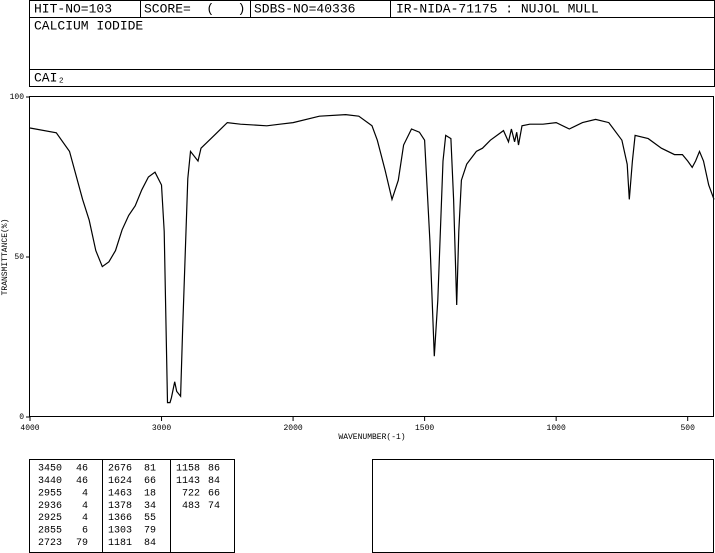 This screenshot has height=553, width=715. I want to click on peak-intensity: 6, so click(85, 531).